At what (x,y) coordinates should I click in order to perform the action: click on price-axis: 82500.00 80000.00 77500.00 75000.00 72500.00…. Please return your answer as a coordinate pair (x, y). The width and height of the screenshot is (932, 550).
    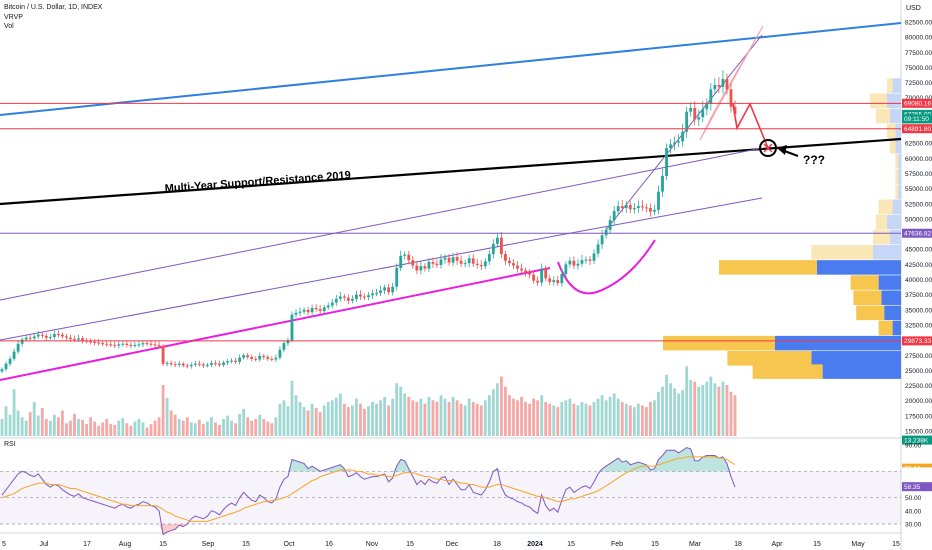
    Looking at the image, I should click on (917, 275).